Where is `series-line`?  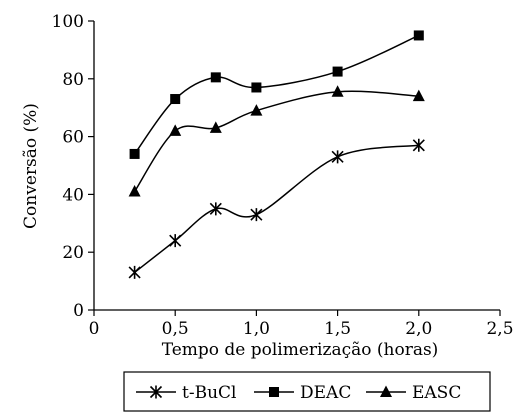 series-line is located at coordinates (276, 141).